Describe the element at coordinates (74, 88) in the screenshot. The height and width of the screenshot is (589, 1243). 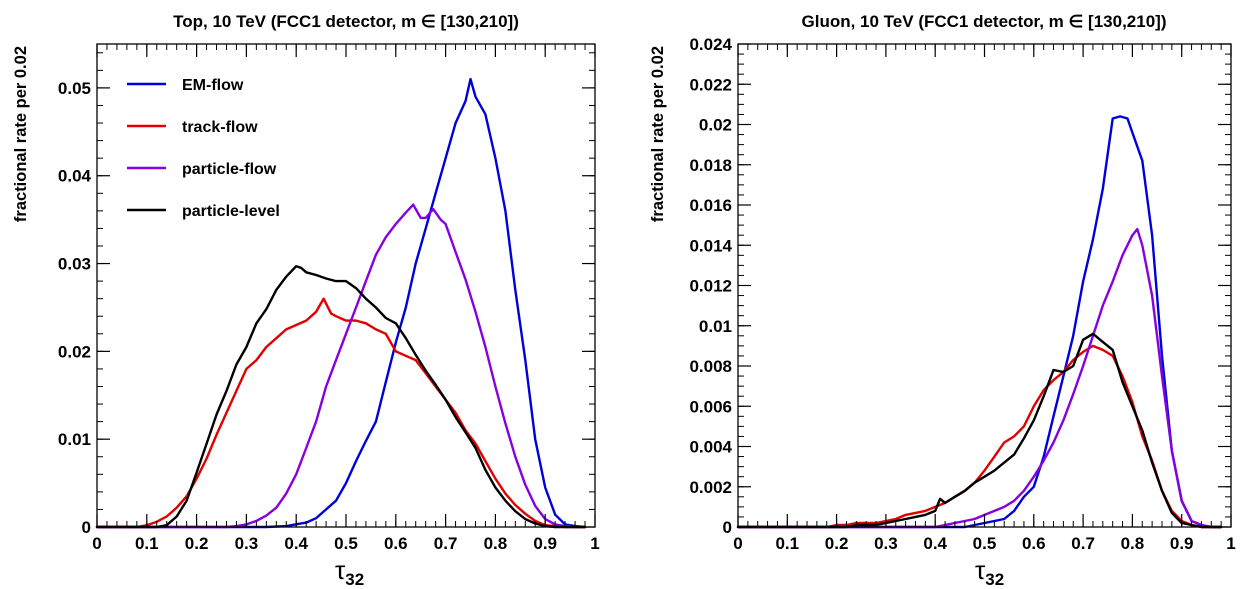
I see `y-tick-label: 0.05` at that location.